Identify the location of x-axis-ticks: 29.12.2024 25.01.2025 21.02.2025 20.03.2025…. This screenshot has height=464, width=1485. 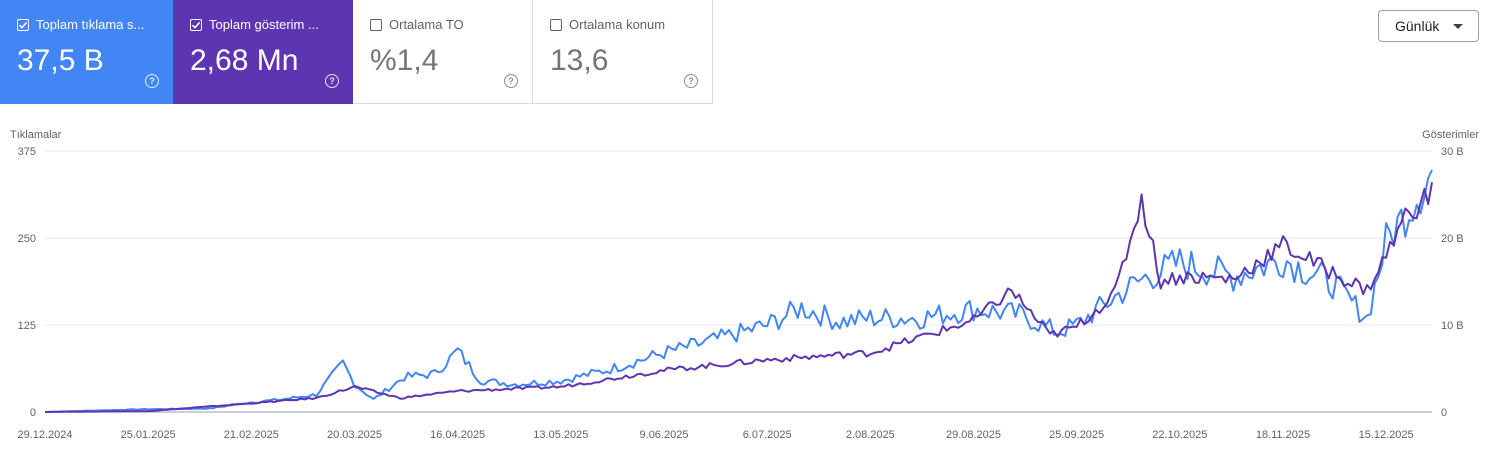
(715, 435).